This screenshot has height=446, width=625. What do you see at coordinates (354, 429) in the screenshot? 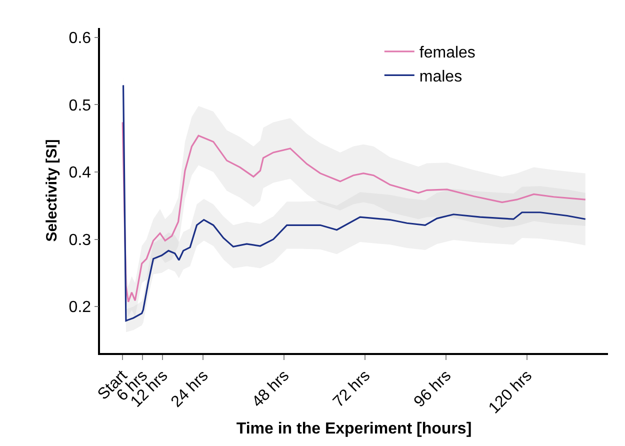
I see `x-axis-title: Time in the Experiment [hours]` at bounding box center [354, 429].